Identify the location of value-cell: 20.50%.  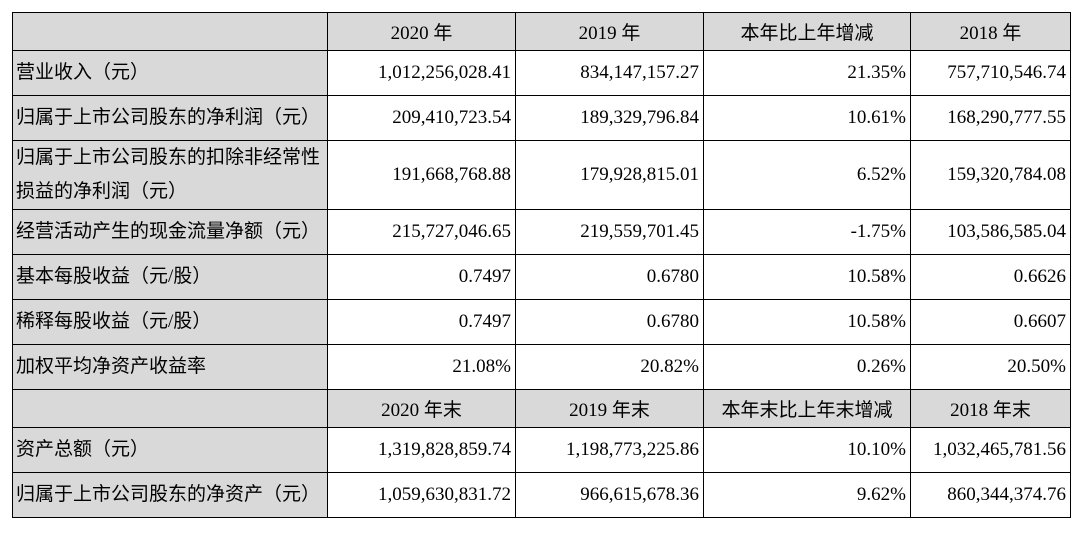
(990, 367).